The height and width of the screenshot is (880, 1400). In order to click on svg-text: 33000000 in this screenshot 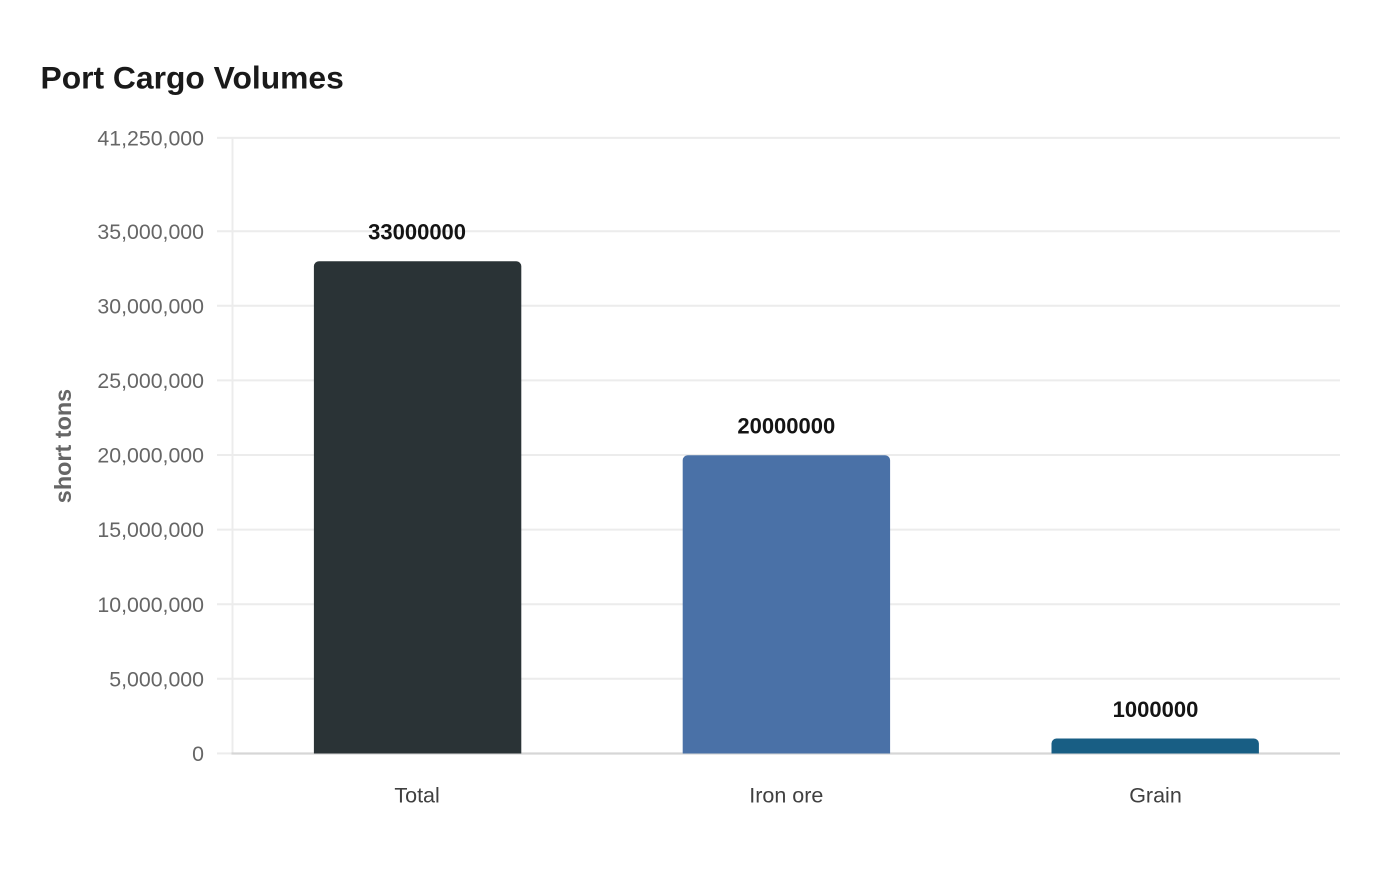, I will do `click(417, 231)`.